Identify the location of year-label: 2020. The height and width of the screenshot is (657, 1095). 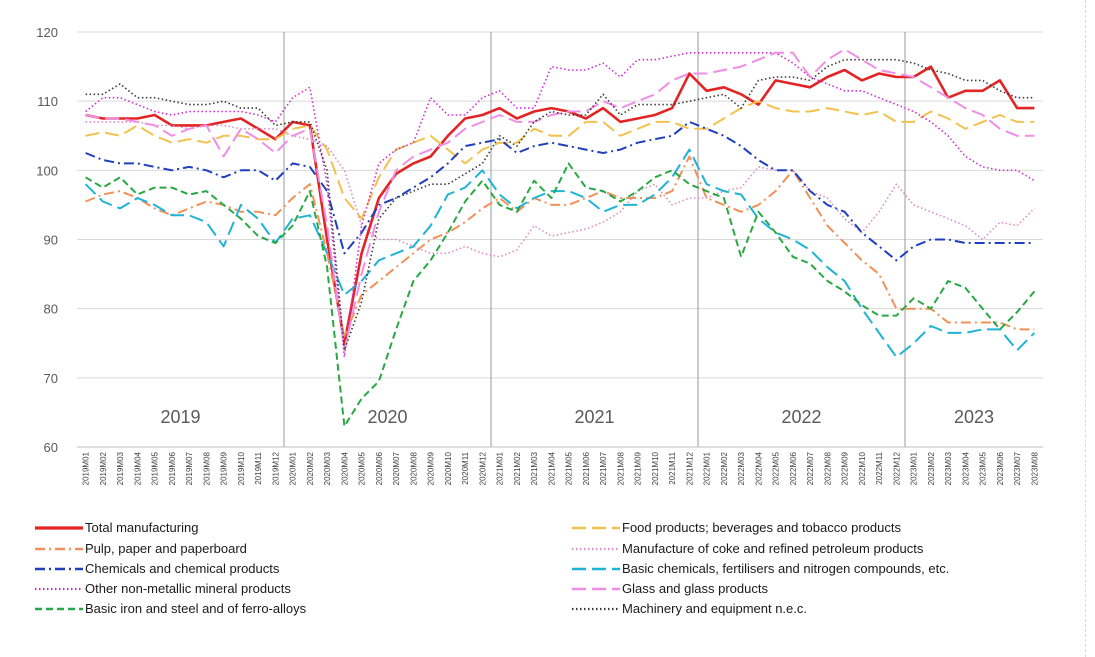
(387, 417).